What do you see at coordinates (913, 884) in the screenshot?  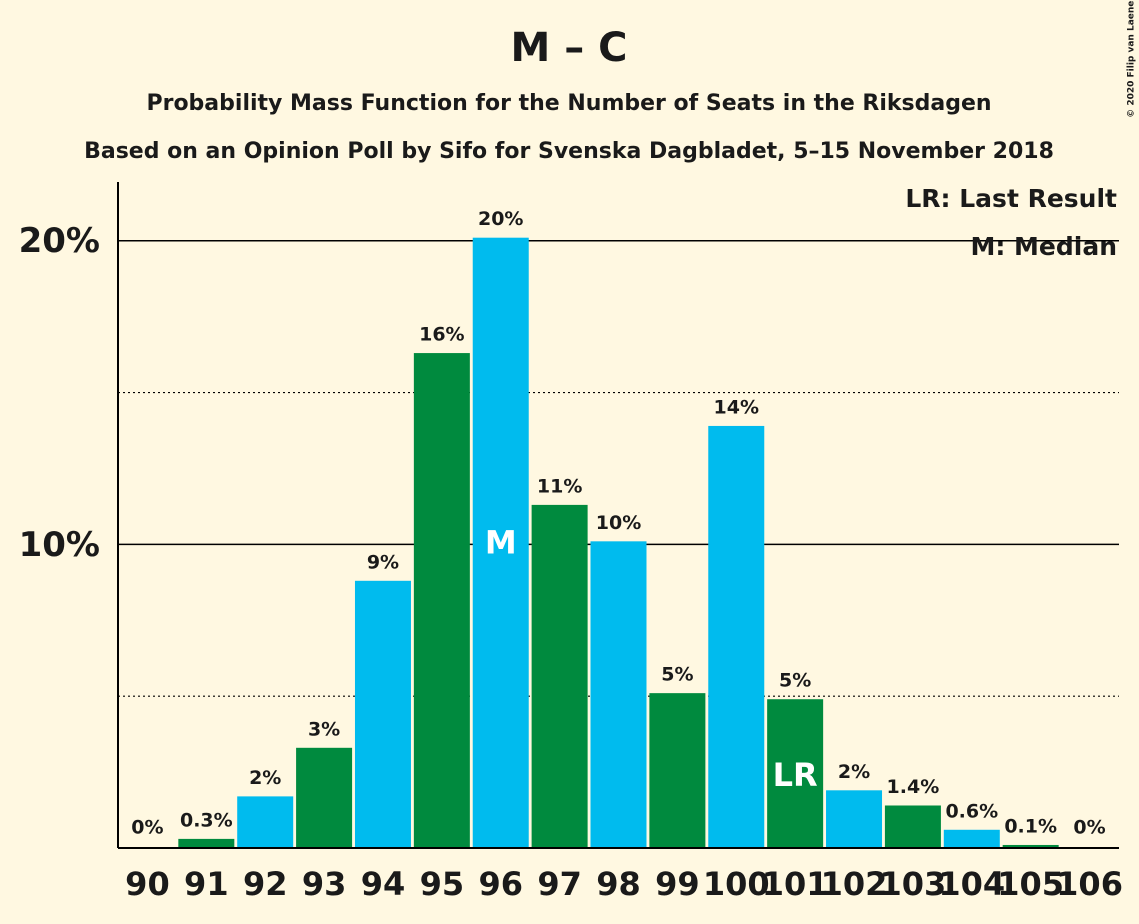 I see `x-tick-label: 103` at bounding box center [913, 884].